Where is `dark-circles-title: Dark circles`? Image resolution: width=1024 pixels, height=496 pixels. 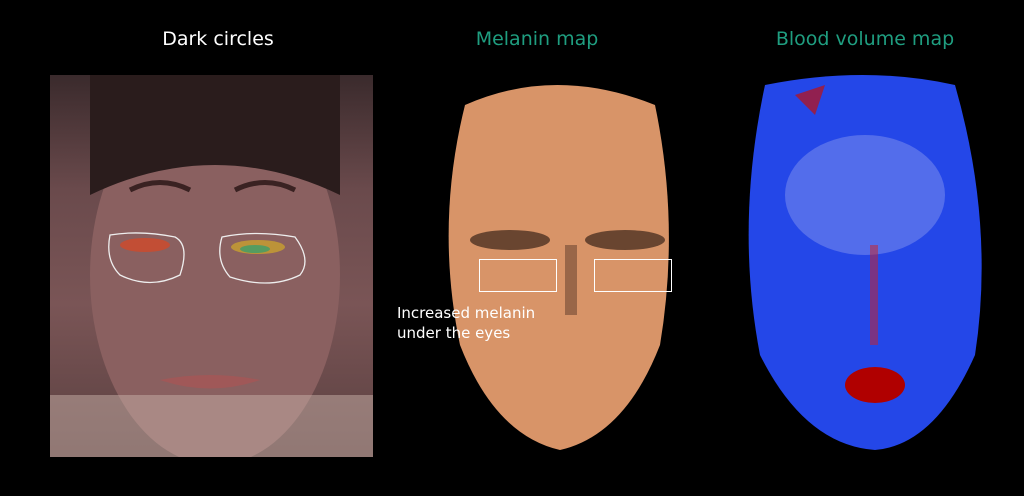
dark-circles-title: Dark circles is located at coordinates (218, 39).